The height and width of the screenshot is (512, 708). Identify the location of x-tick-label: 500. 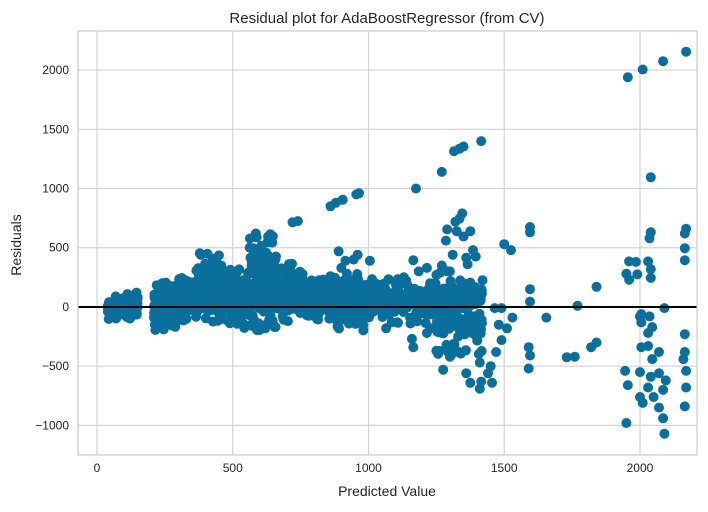
(233, 468).